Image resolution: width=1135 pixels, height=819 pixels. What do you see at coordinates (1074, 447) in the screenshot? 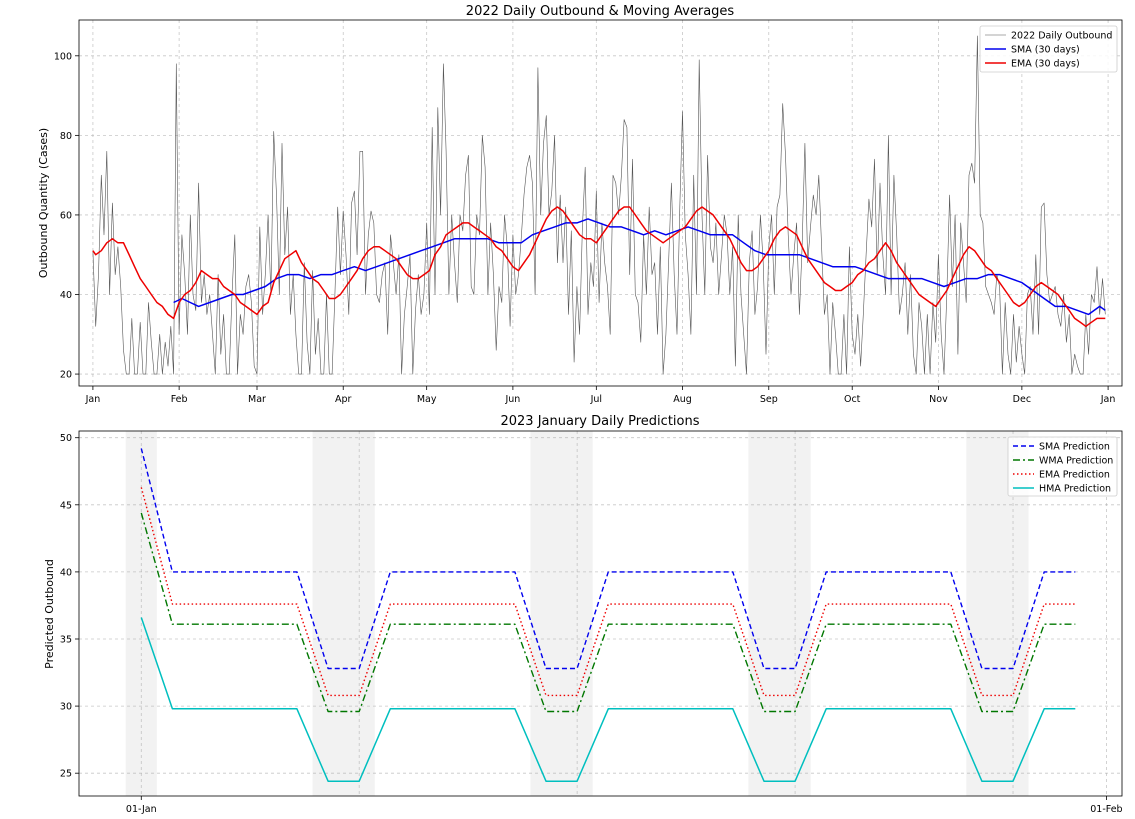
I see `legend-label: SMA Prediction` at bounding box center [1074, 447].